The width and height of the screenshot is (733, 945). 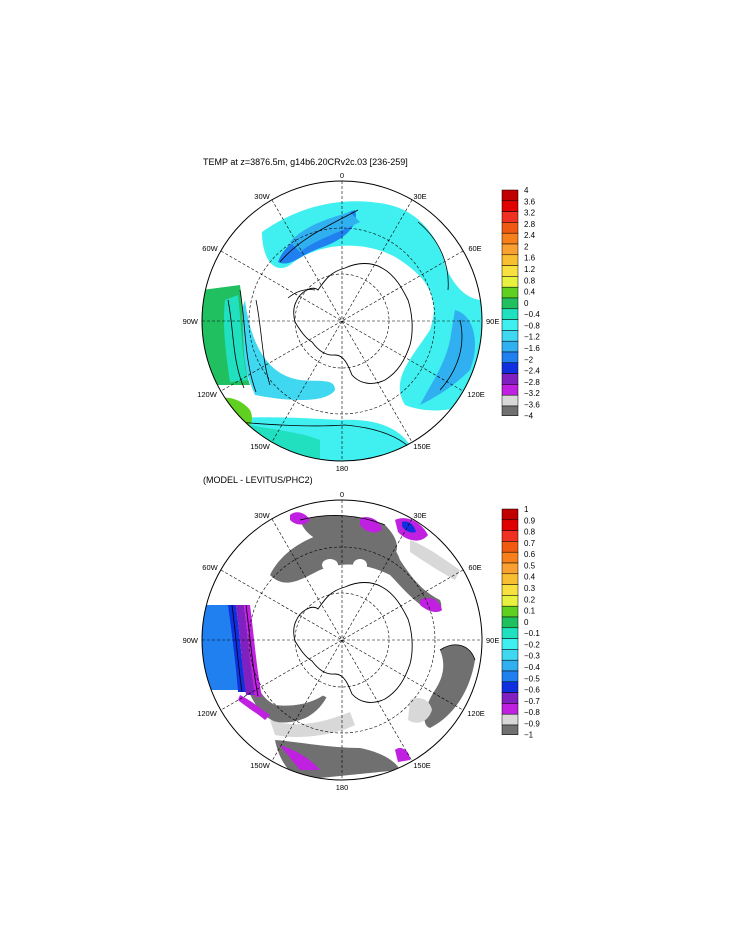 I want to click on panel-2-field, so click(x=342, y=640).